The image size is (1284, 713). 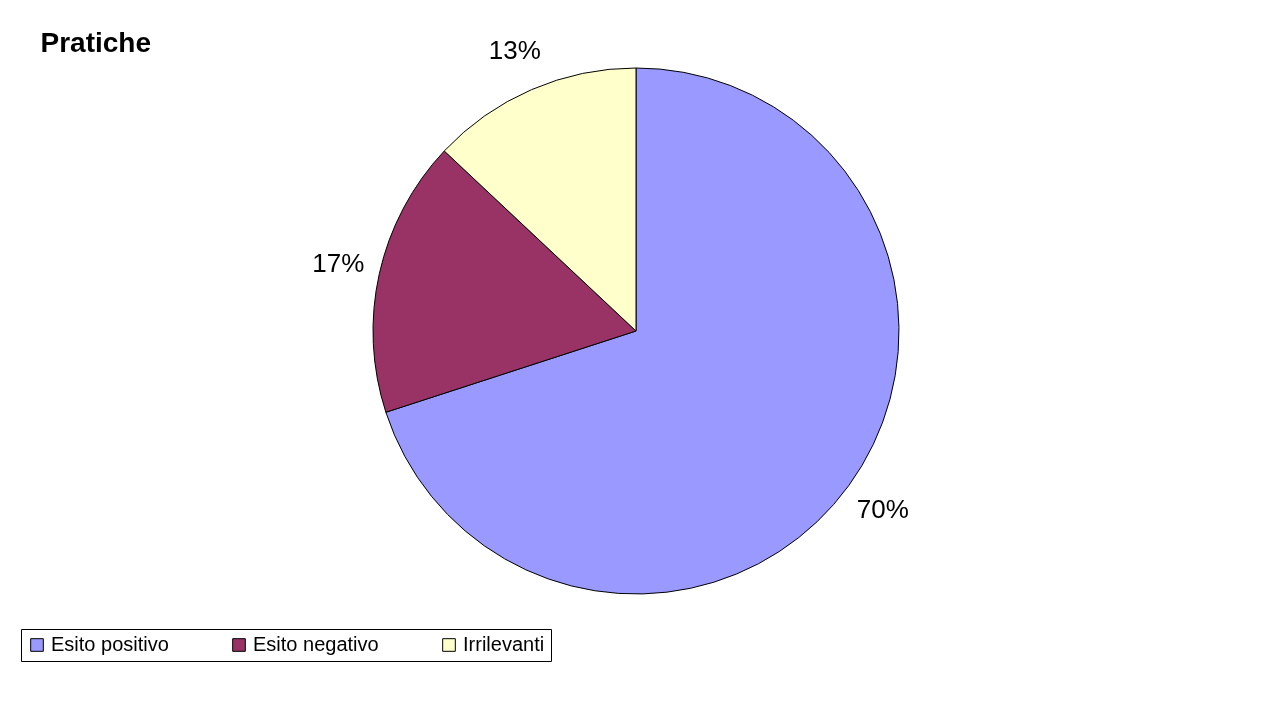 I want to click on data-label: 13%, so click(x=514, y=50).